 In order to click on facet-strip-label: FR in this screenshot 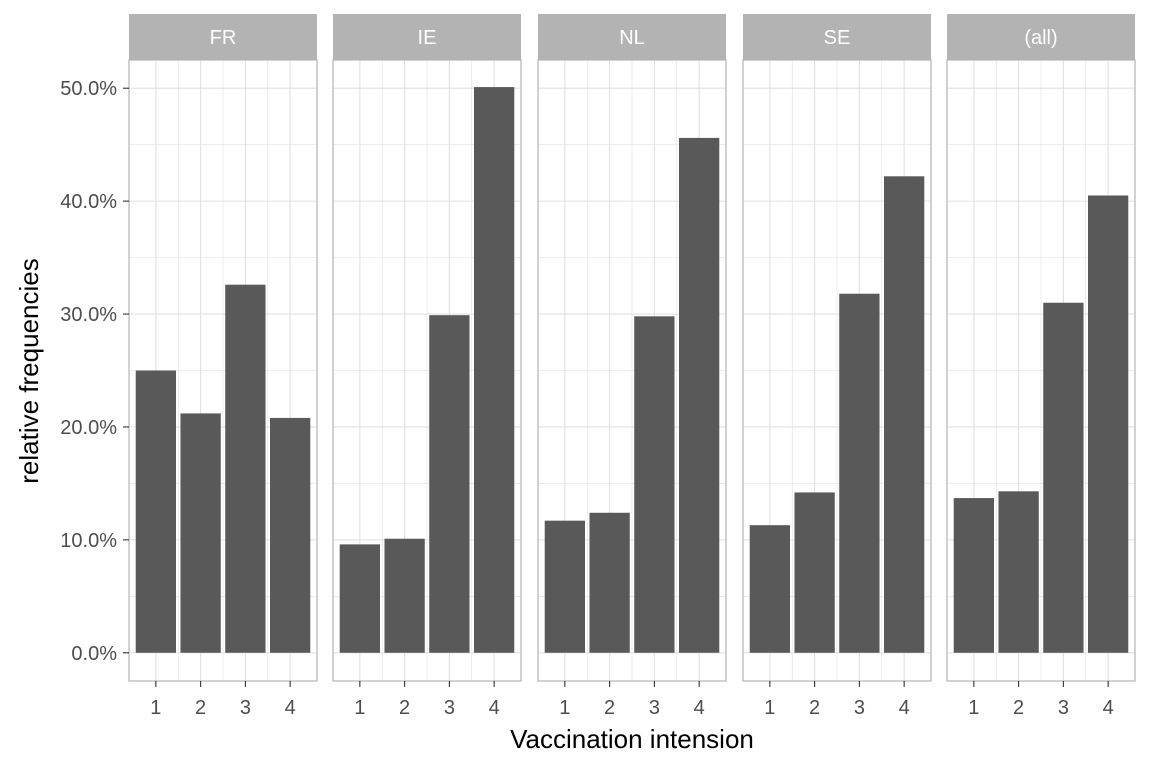, I will do `click(223, 38)`.